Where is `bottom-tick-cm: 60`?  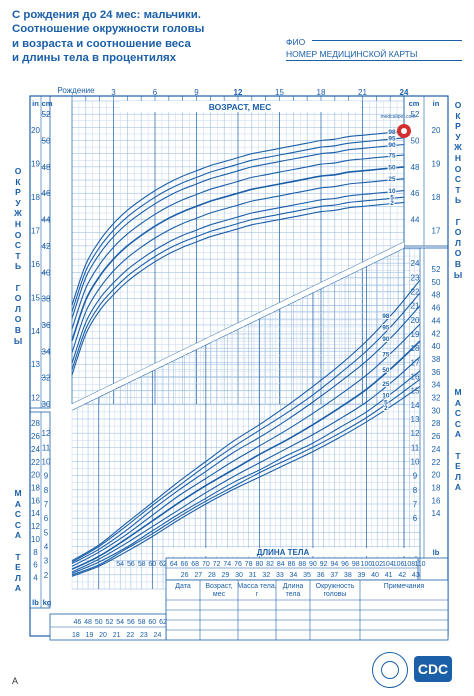
bottom-tick-cm: 60 is located at coordinates (152, 622).